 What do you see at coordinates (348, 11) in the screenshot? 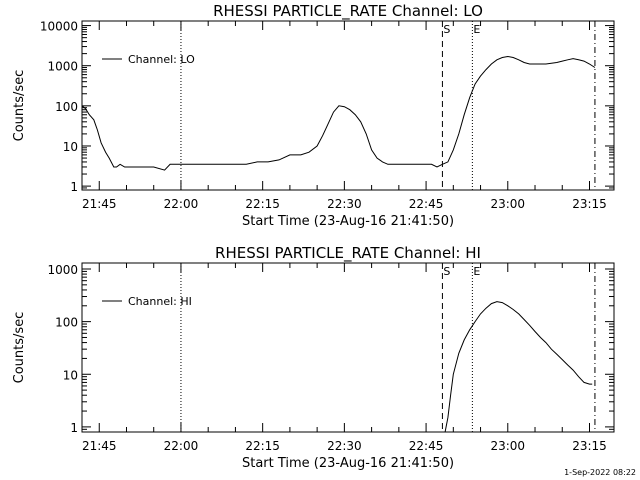
I see `chart-title-1: RHESSI PARTICLE_RATE Channel: LO` at bounding box center [348, 11].